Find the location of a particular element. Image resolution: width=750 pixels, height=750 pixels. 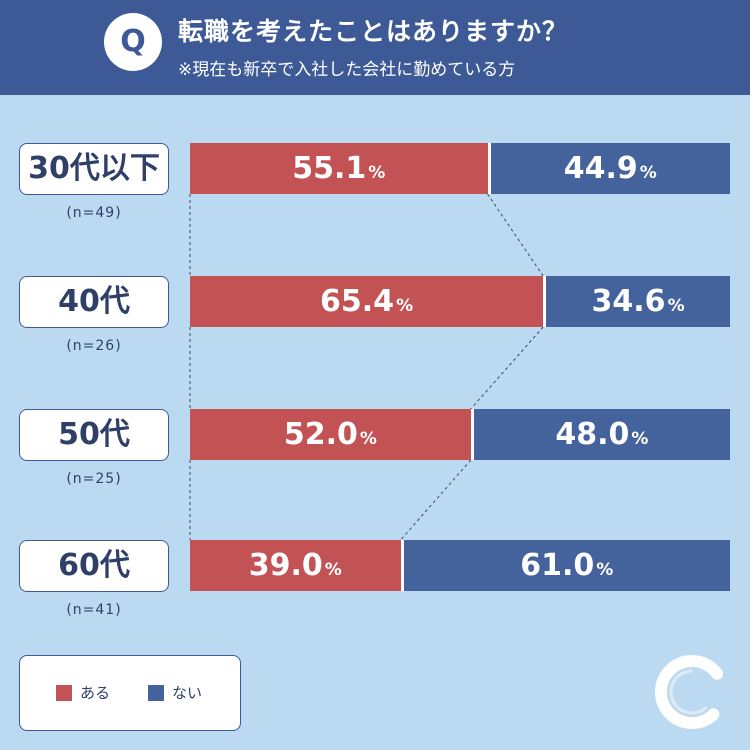

group-label: 40代 is located at coordinates (94, 302).